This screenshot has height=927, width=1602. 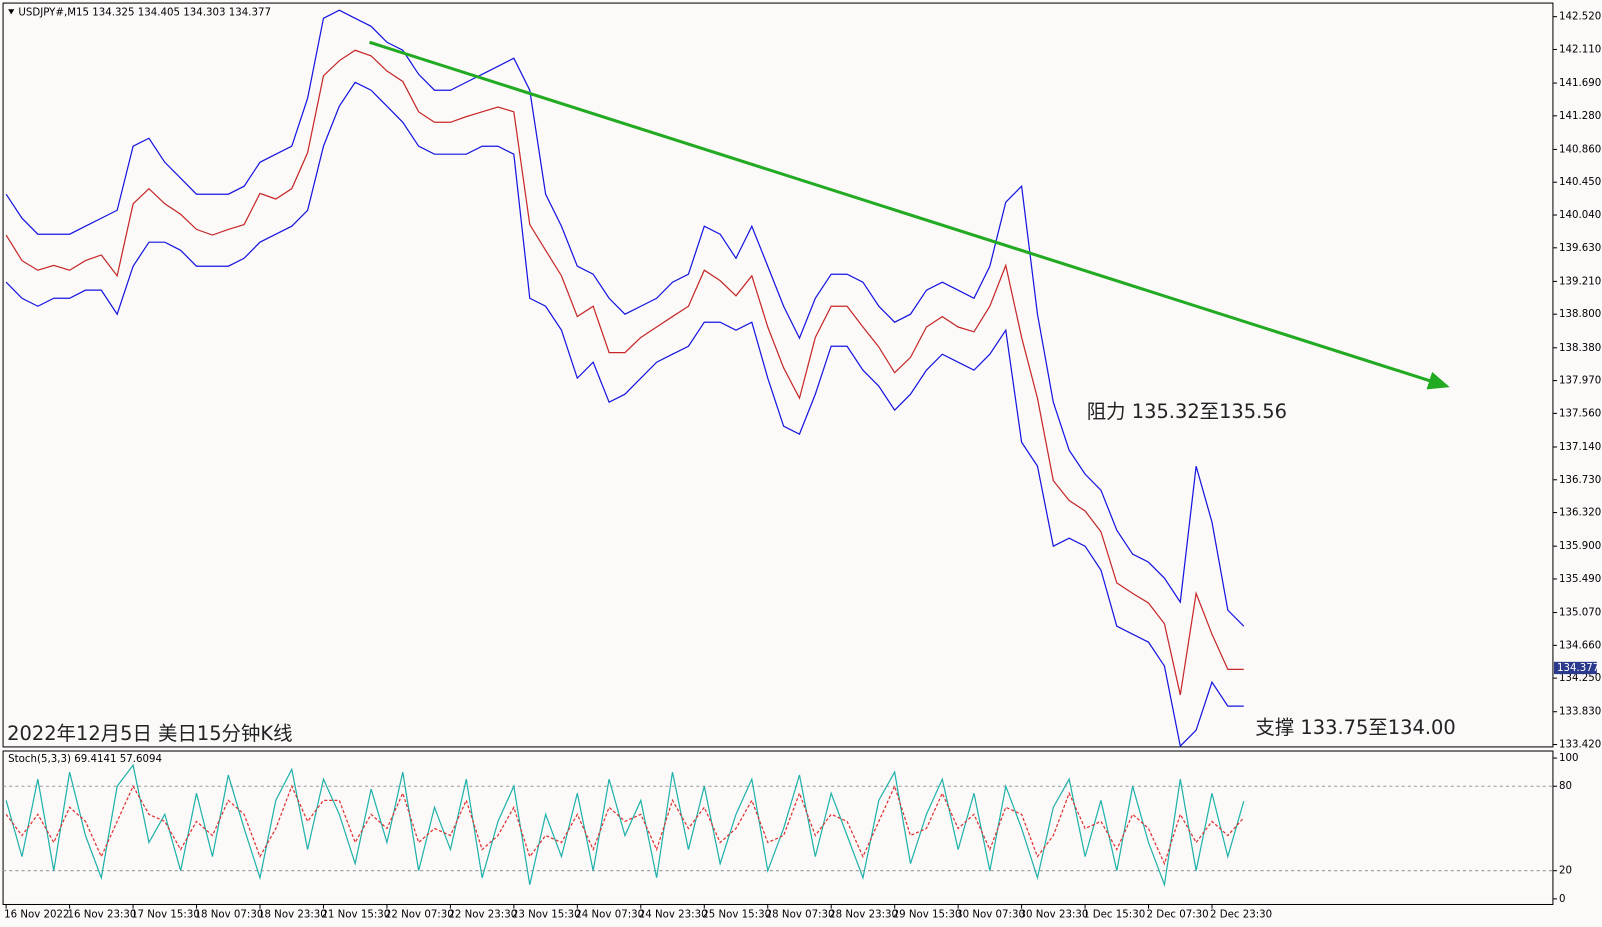 What do you see at coordinates (1580, 546) in the screenshot?
I see `y-tick-label: 135.900` at bounding box center [1580, 546].